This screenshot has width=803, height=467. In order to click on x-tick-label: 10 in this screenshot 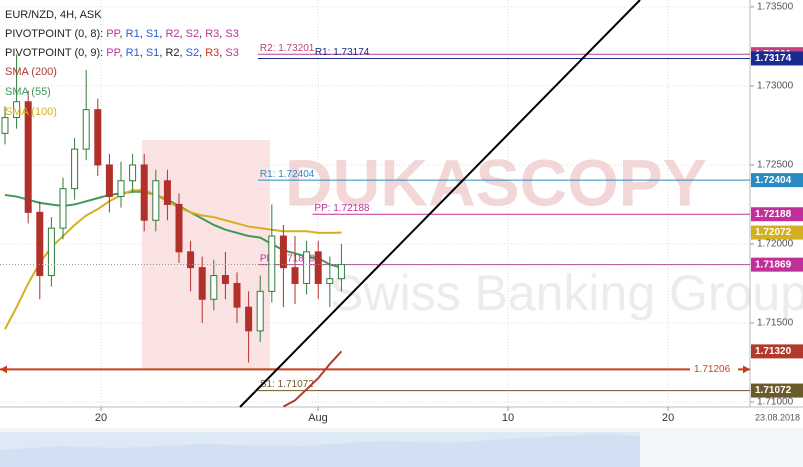, I will do `click(508, 418)`.